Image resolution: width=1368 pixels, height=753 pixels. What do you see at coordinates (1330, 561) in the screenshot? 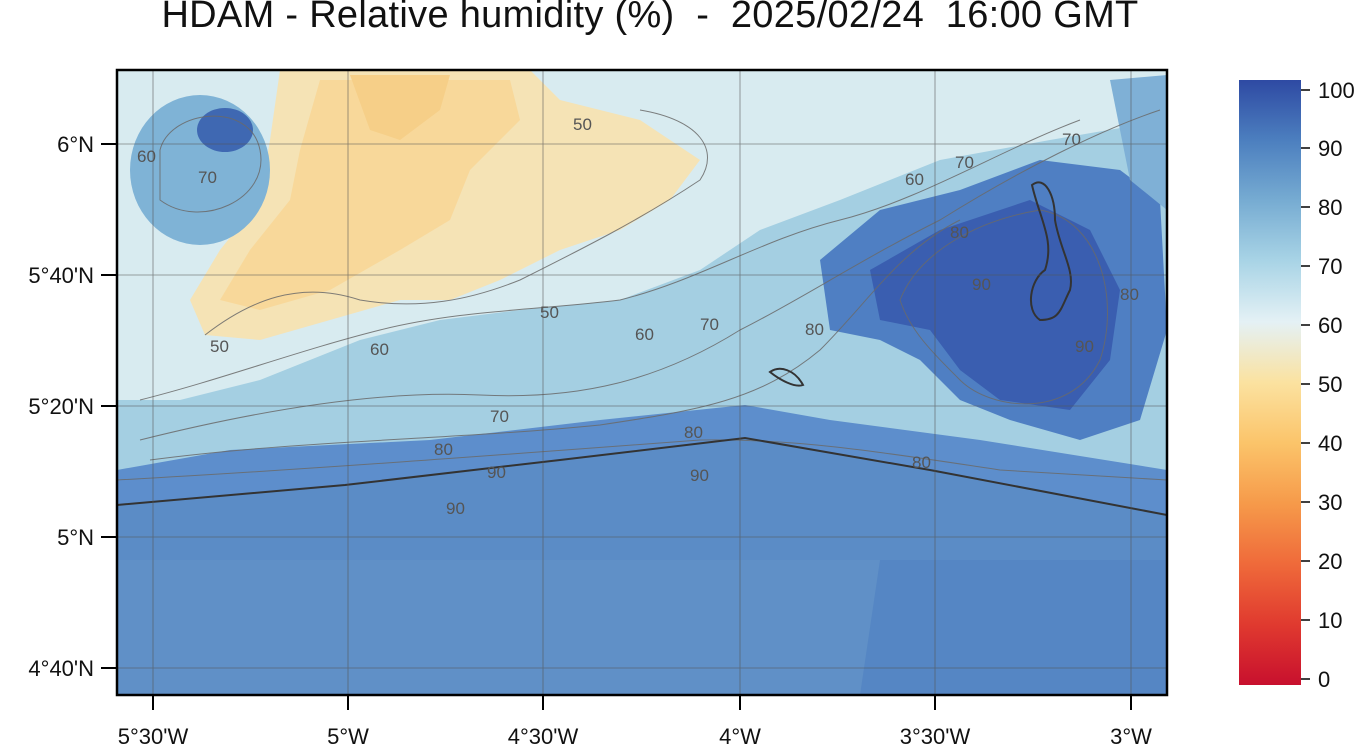
I see `colorbar-tick-label: 20` at bounding box center [1330, 561].